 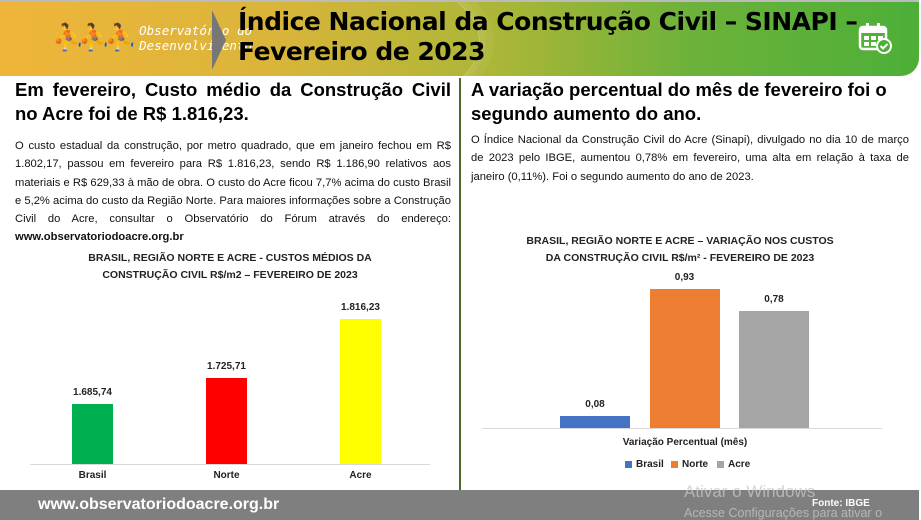 I want to click on chart1-bar-acre, so click(x=360, y=391).